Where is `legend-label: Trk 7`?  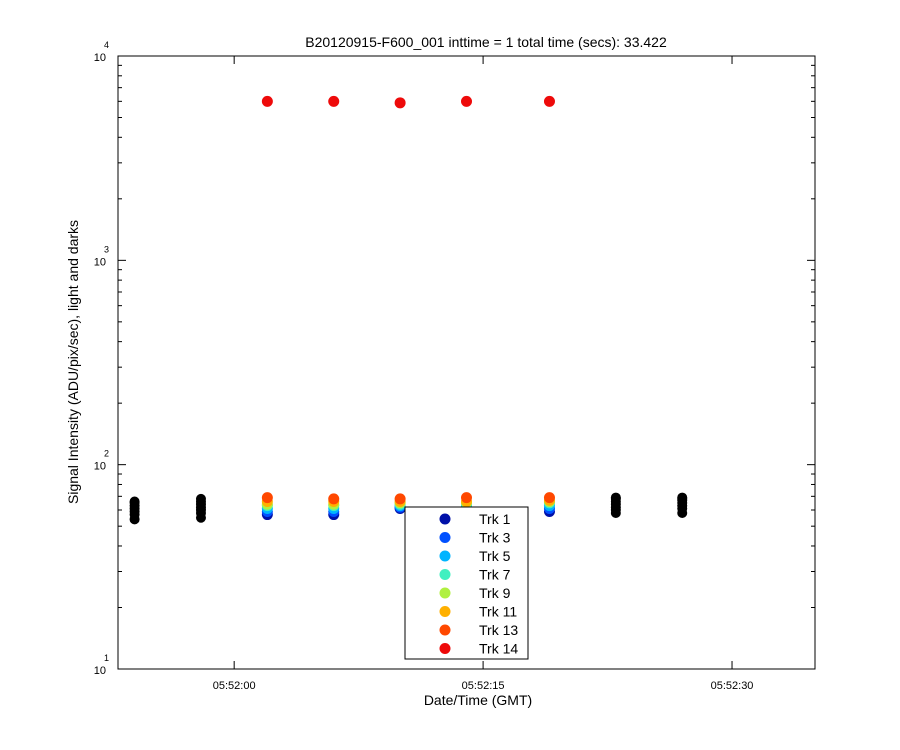
legend-label: Trk 7 is located at coordinates (495, 575).